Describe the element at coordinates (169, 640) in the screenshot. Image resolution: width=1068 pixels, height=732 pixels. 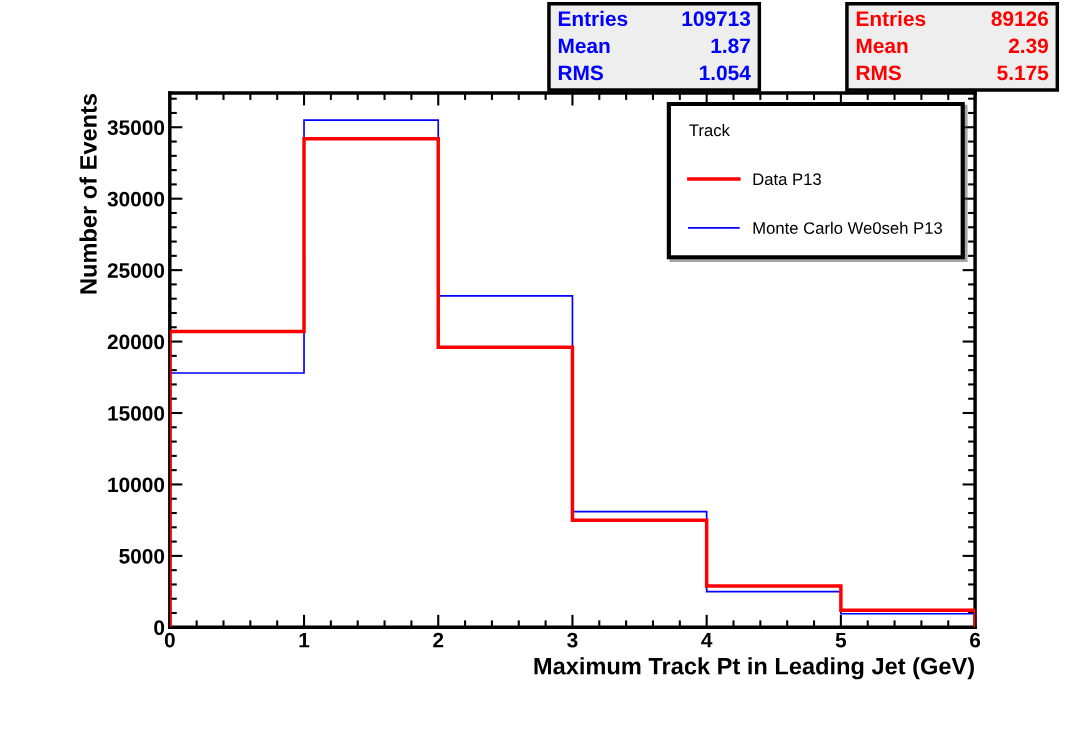
I see `x-tick-label: 0` at that location.